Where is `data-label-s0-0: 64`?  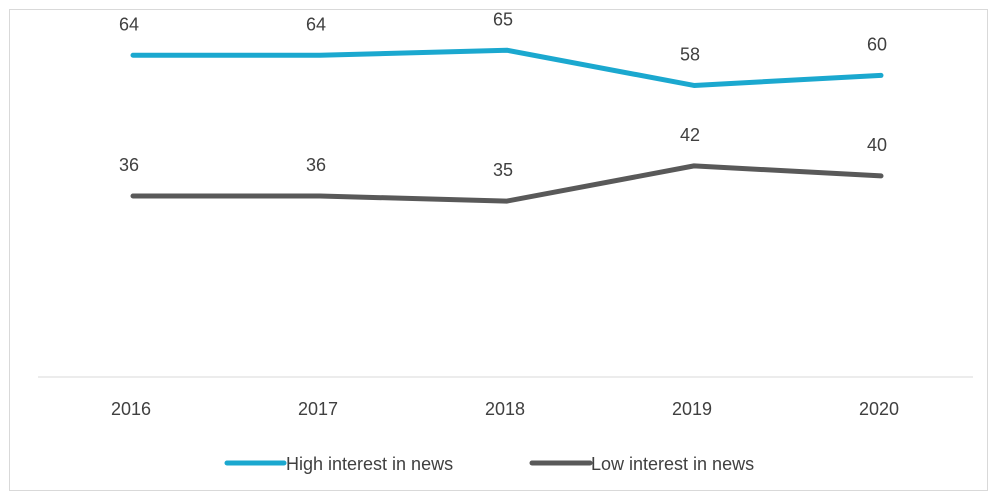
data-label-s0-0: 64 is located at coordinates (129, 24).